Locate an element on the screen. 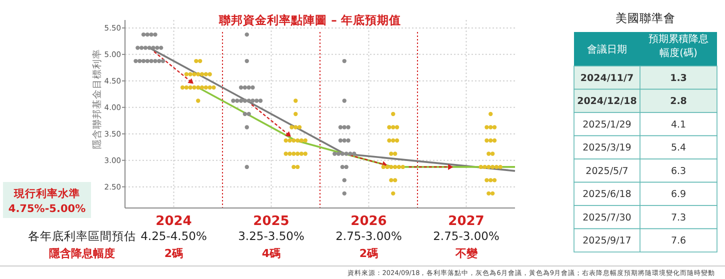  line-series is located at coordinates (356, 127).